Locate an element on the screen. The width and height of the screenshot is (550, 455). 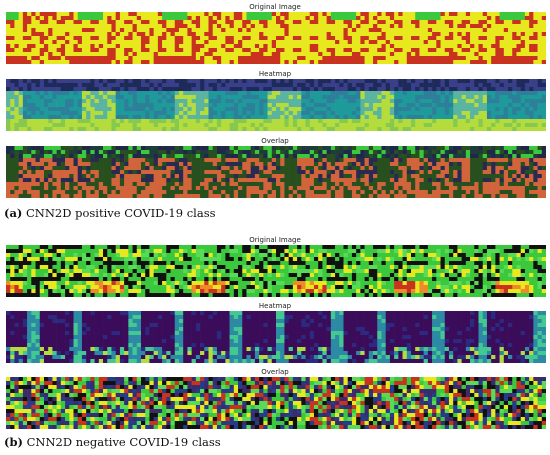
panel-b-label: (b) is located at coordinates (13, 442).